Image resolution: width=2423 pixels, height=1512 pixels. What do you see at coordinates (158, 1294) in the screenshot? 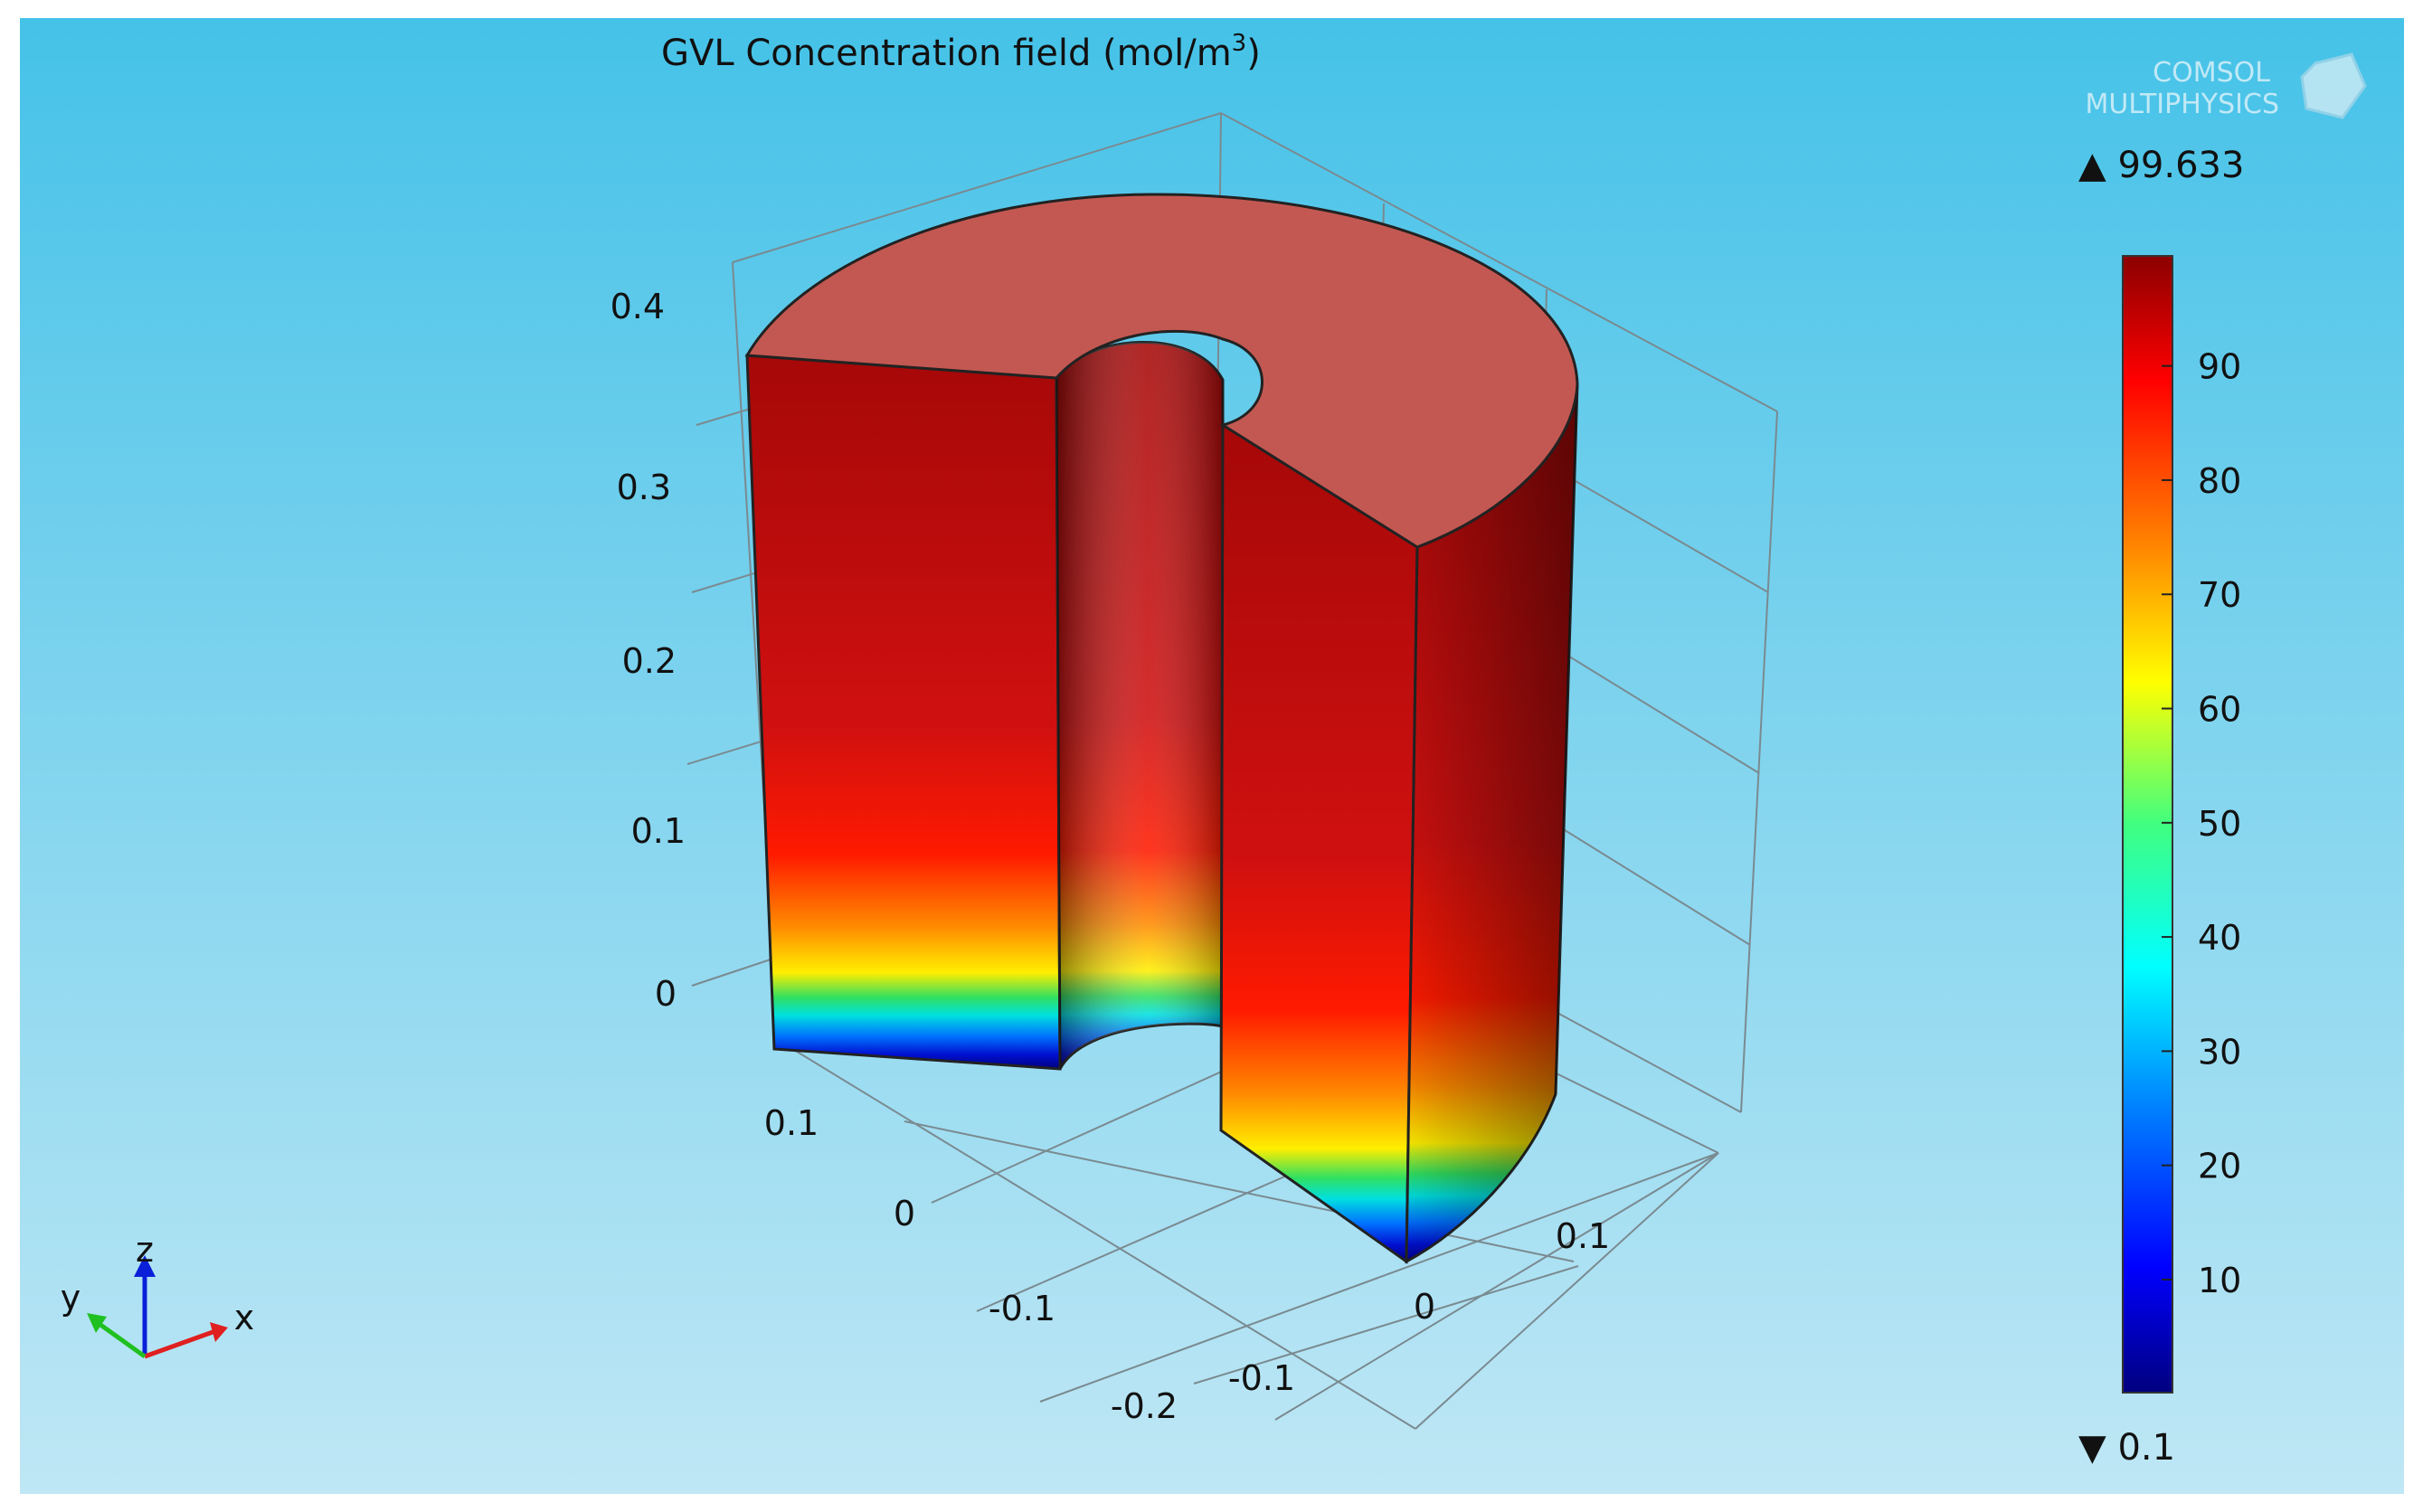
I see `axes-triad: z x y` at bounding box center [158, 1294].